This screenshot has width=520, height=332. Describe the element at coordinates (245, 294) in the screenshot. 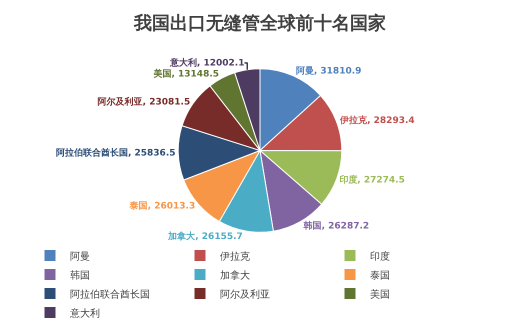

I see `legend-label: 阿尔及利亚` at that location.